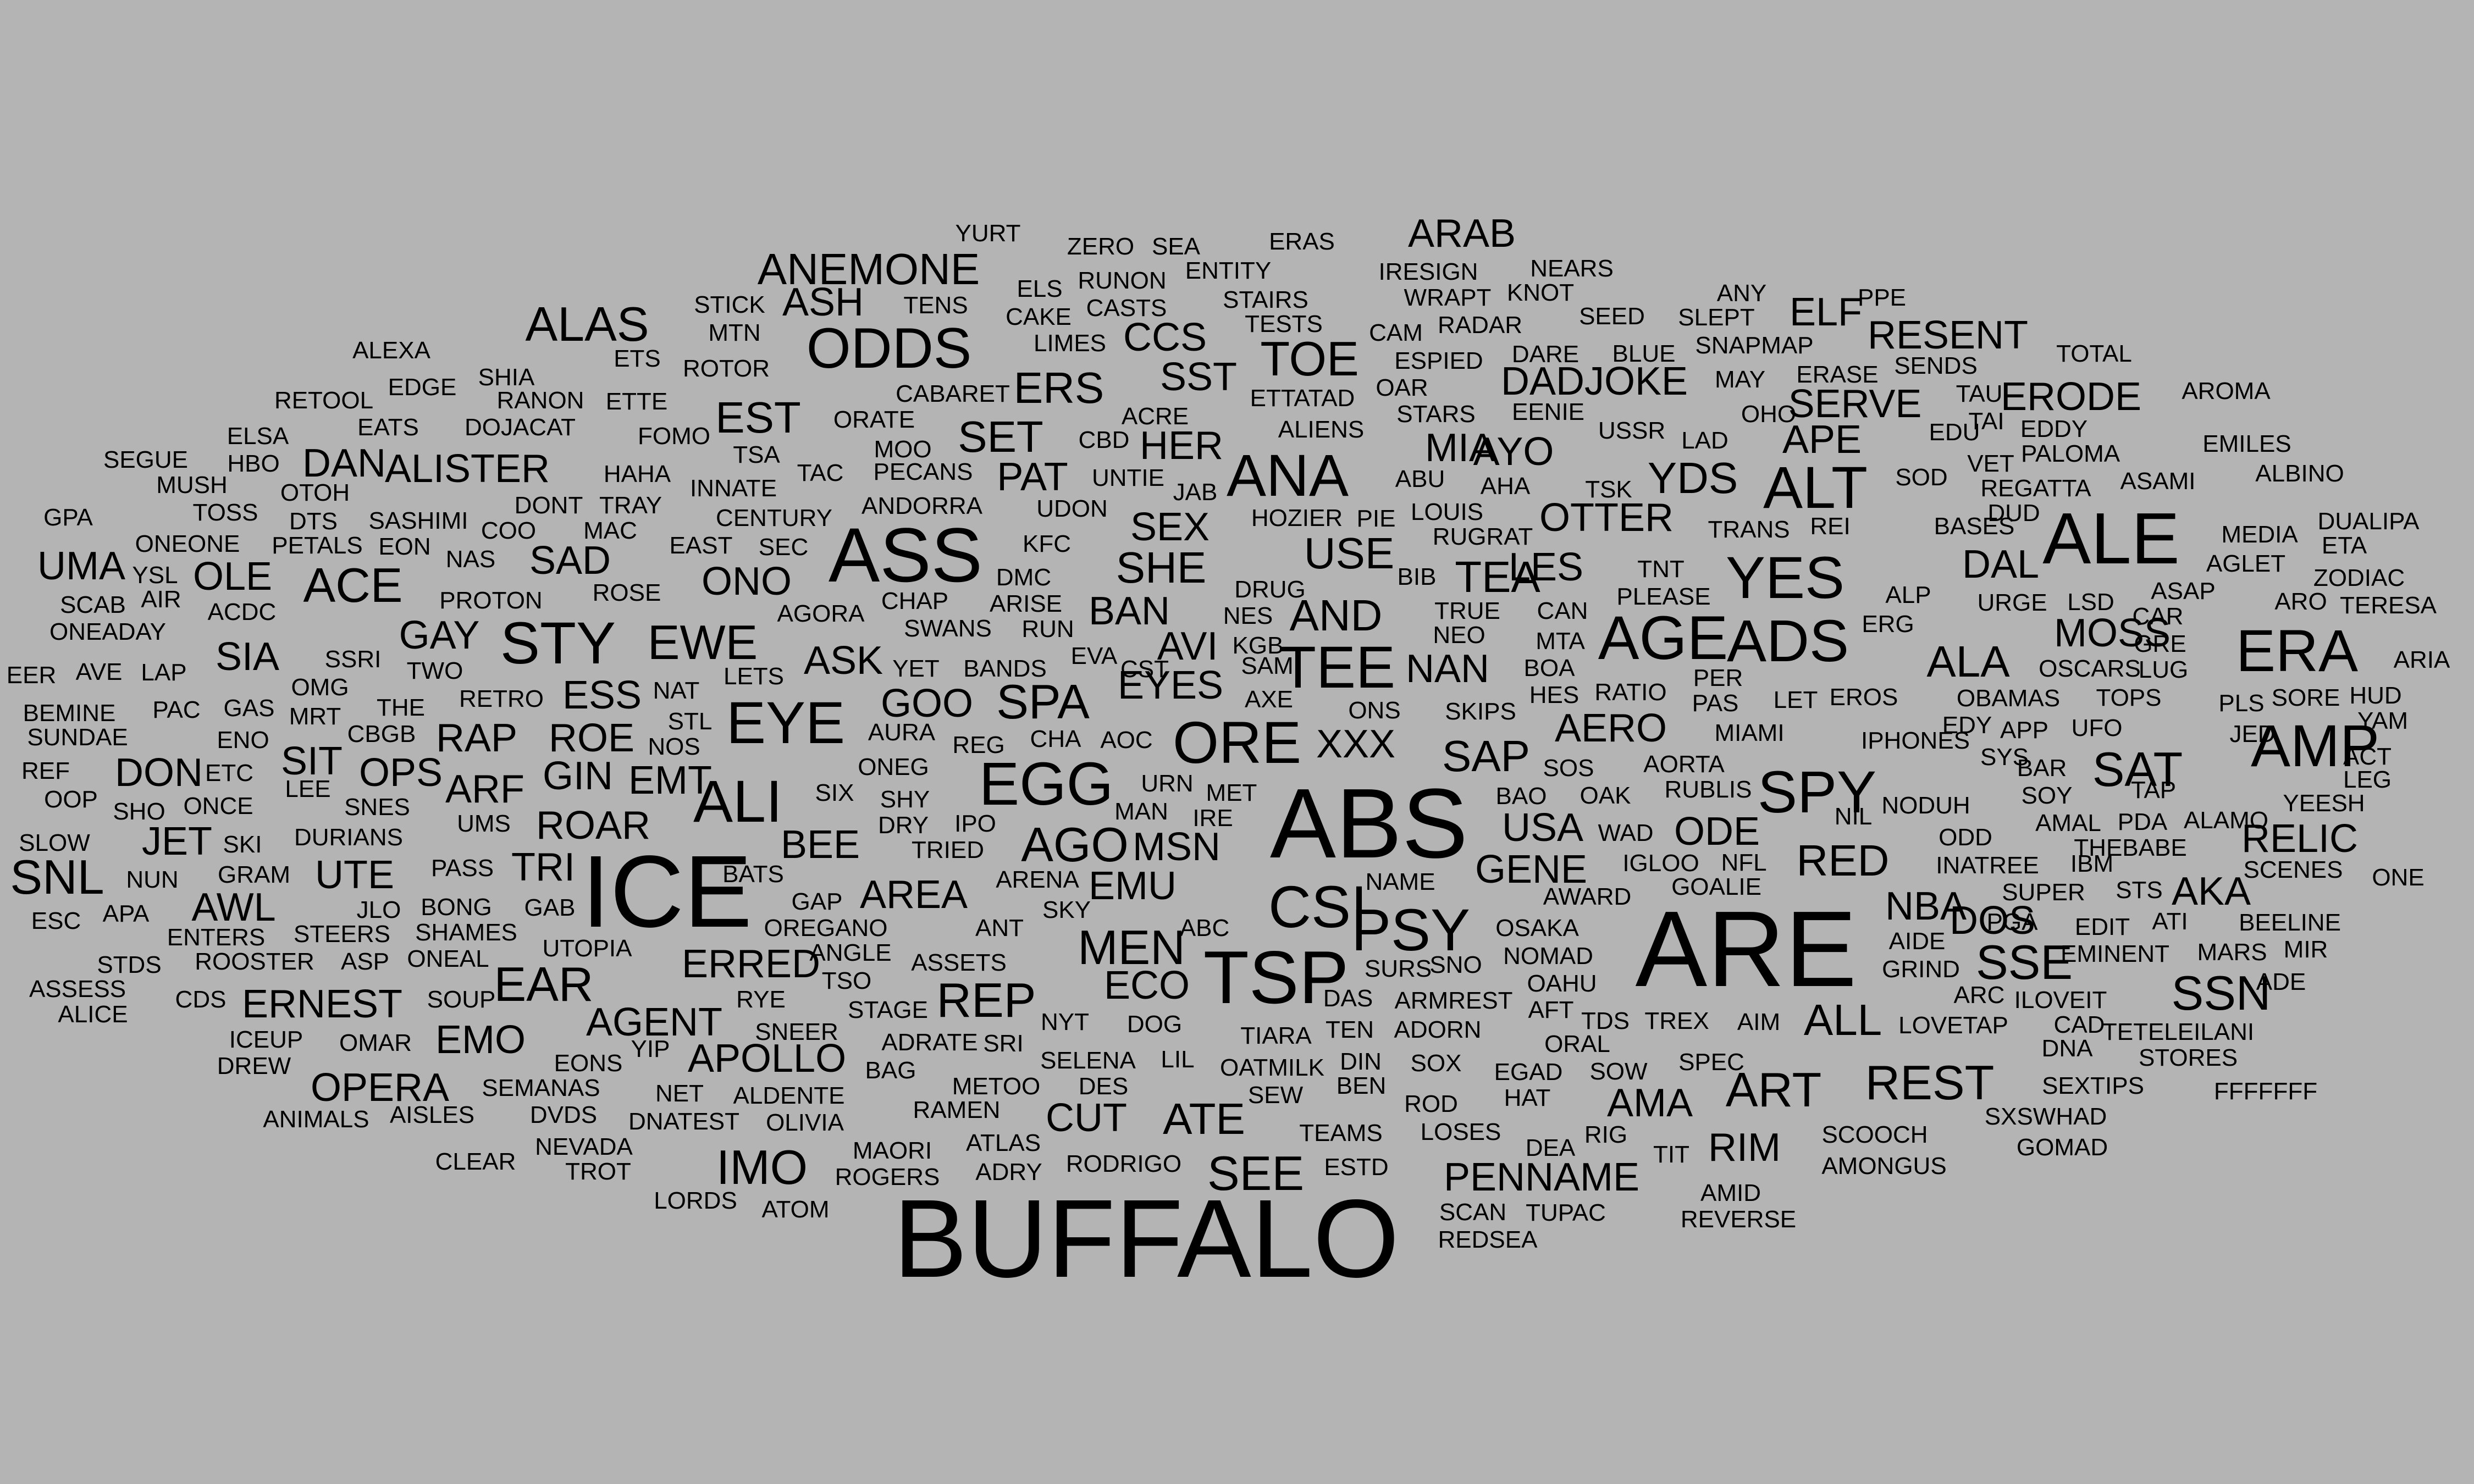 This screenshot has width=2474, height=1484. What do you see at coordinates (1769, 414) in the screenshot?
I see `word-oho: OHO` at bounding box center [1769, 414].